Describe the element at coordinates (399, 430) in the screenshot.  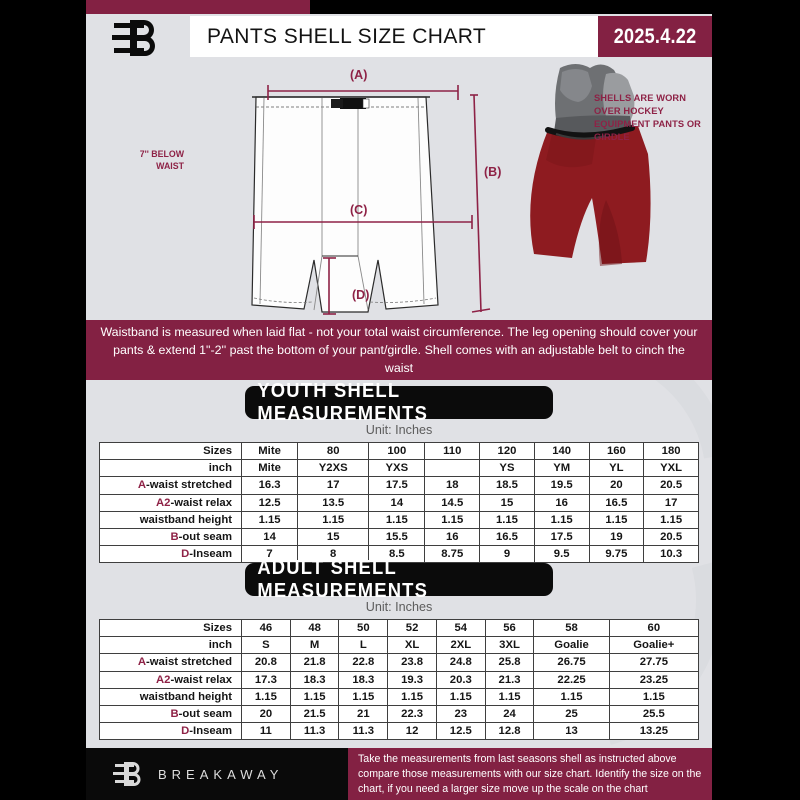
I see `youth-unit-label: Unit: Inches` at that location.